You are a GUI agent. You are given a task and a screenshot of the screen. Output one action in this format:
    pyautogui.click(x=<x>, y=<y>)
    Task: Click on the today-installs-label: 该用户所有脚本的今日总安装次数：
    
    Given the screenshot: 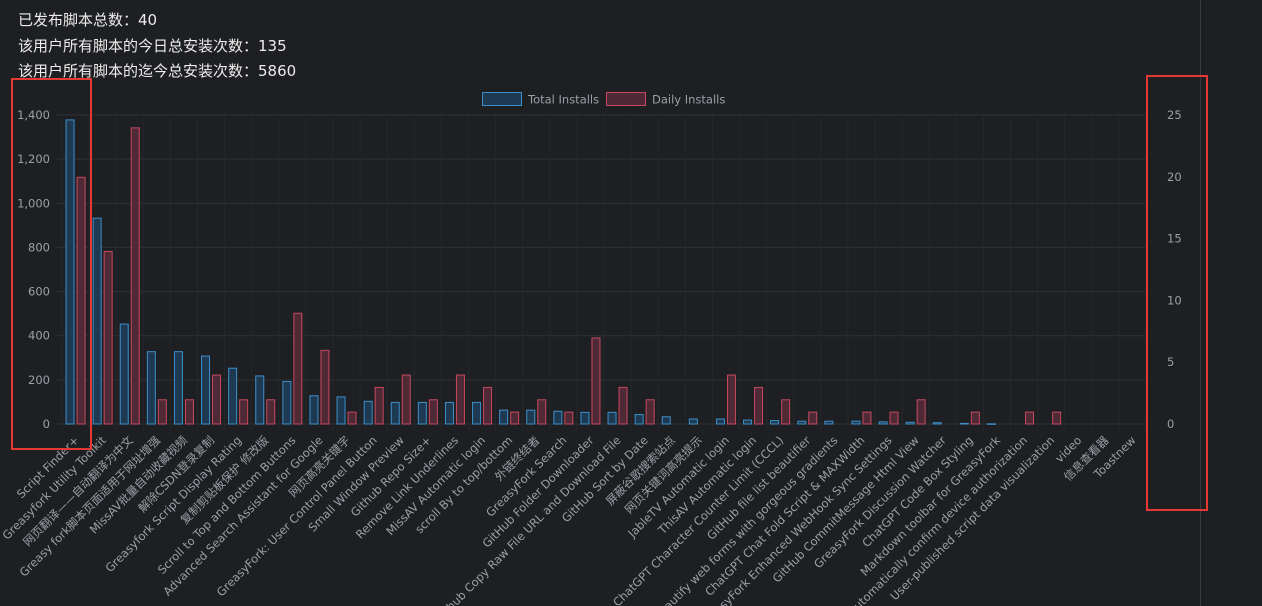 What is the action you would take?
    pyautogui.click(x=138, y=45)
    